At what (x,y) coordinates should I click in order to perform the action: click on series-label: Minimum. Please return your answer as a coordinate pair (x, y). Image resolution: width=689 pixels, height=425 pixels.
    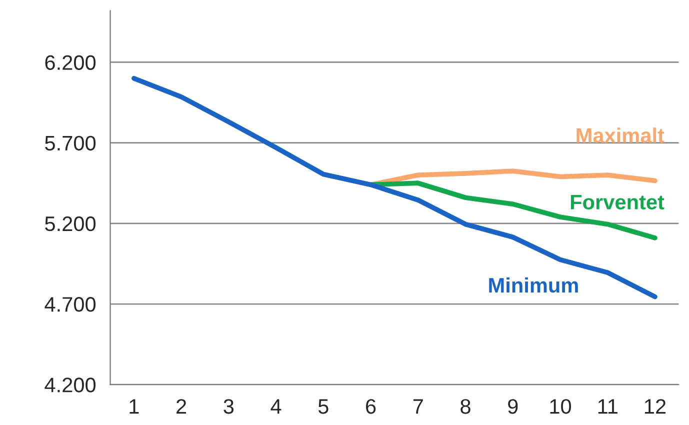
    Looking at the image, I should click on (533, 285).